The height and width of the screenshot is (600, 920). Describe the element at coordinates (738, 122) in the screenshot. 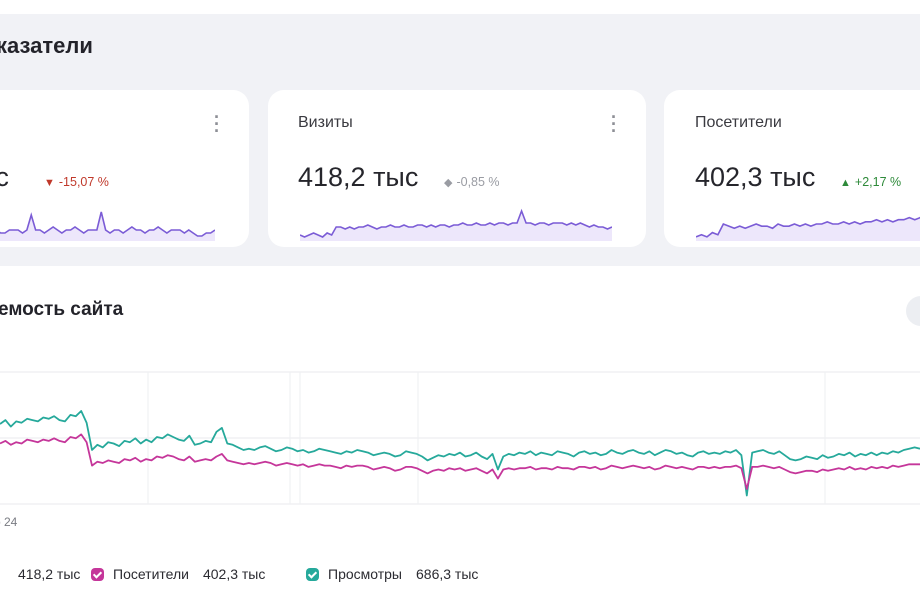

I see `metric-label: Посетители` at that location.